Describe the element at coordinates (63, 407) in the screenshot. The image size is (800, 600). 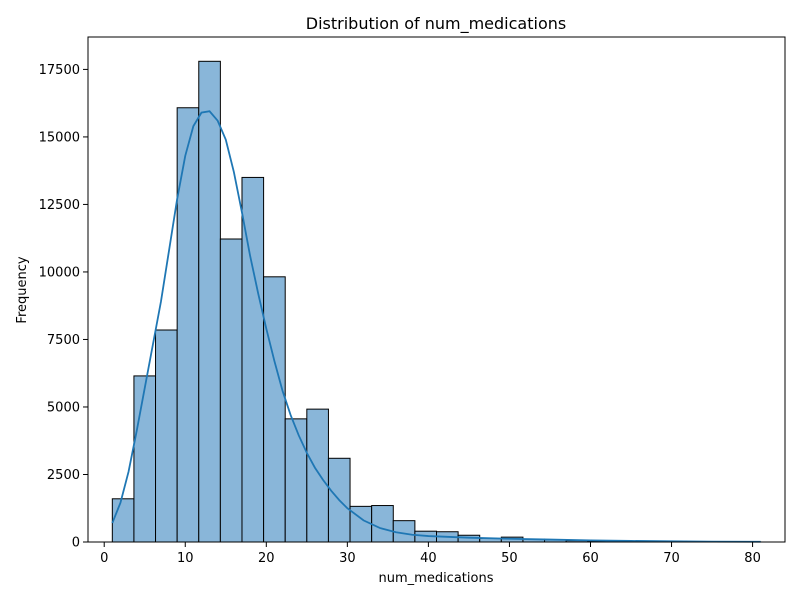
I see `y-tick-label: 5000` at that location.